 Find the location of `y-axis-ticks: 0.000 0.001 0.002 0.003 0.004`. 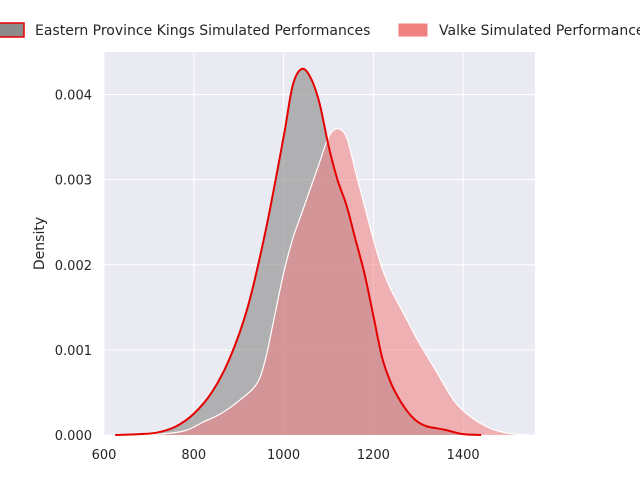

y-axis-ticks: 0.000 0.001 0.002 0.003 0.004 is located at coordinates (73, 266).